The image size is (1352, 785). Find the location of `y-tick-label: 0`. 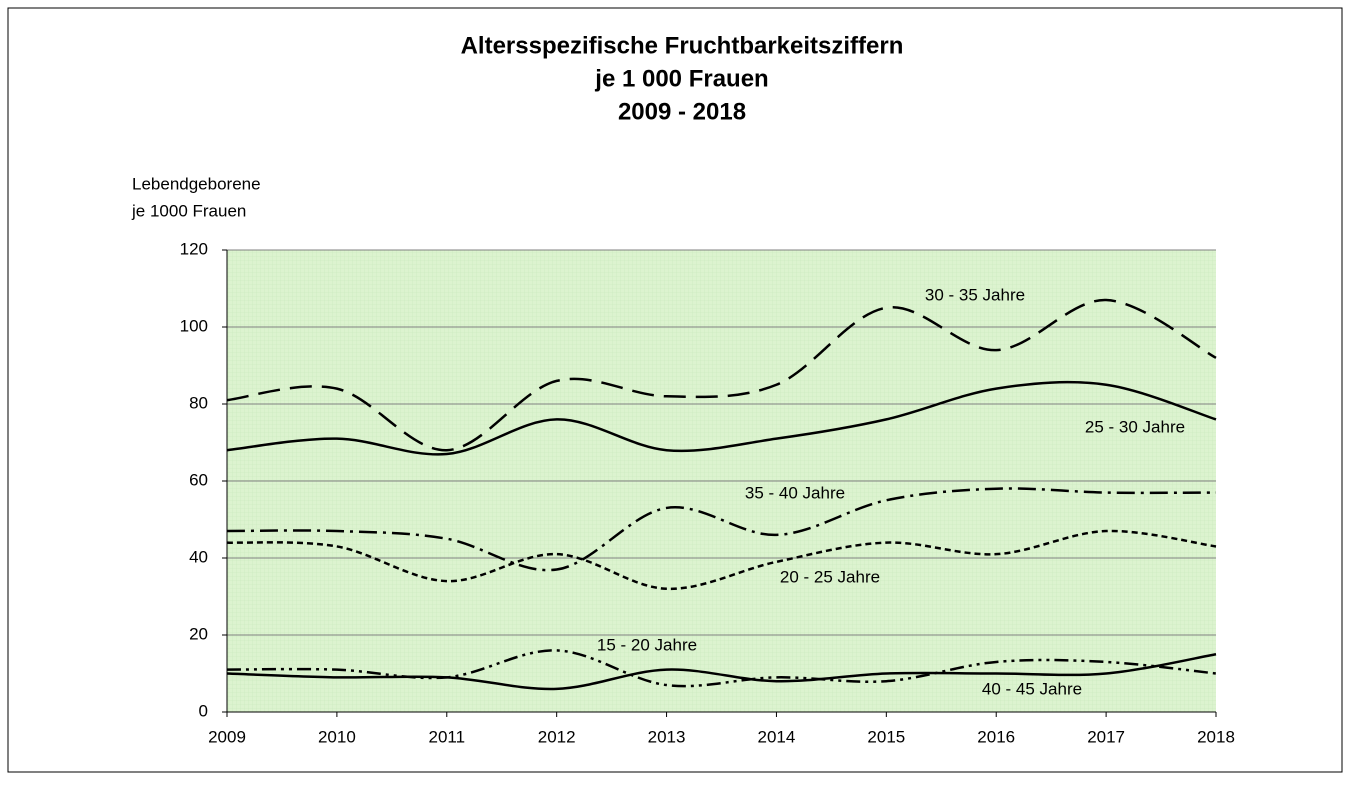

y-tick-label: 0 is located at coordinates (203, 710).